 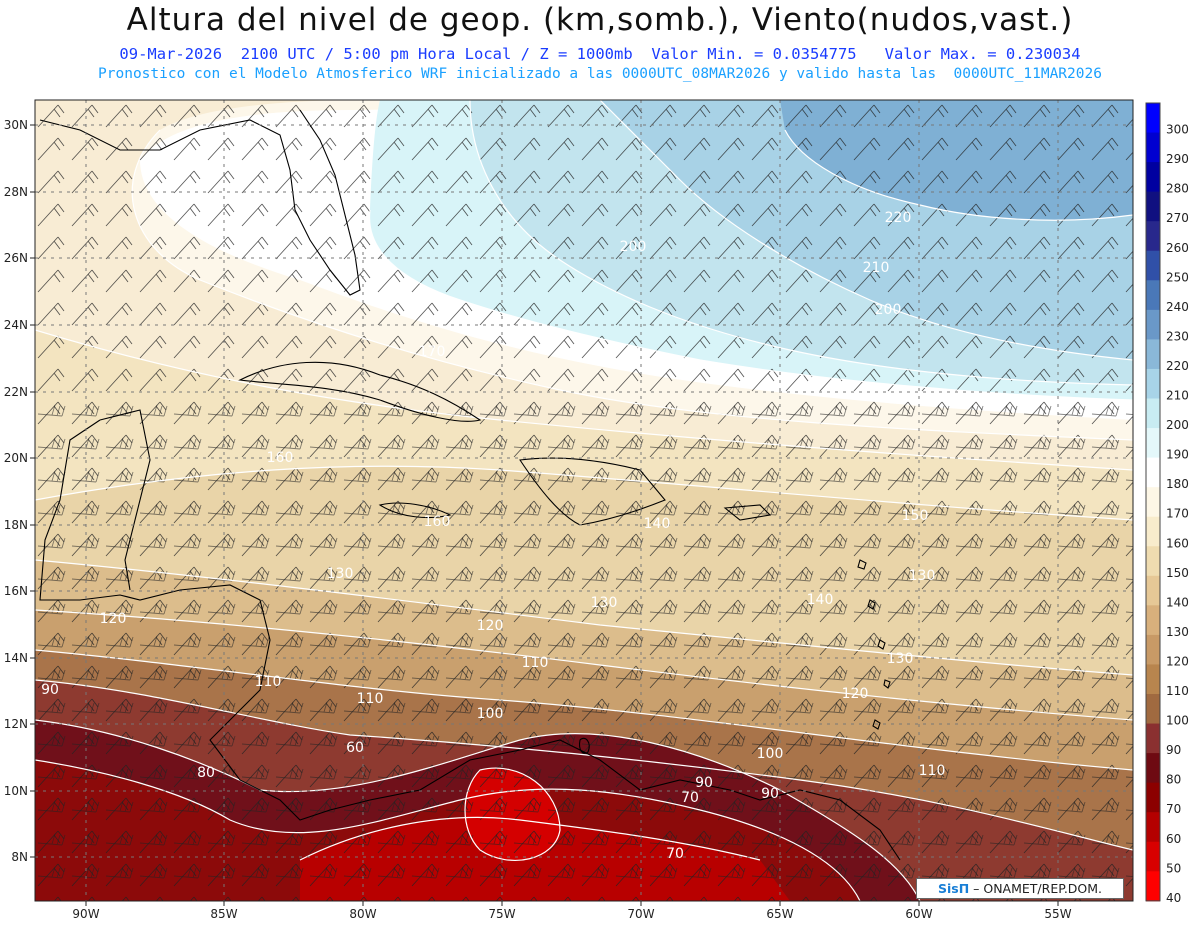 I want to click on colorbar-label: 210, so click(x=1177, y=396).